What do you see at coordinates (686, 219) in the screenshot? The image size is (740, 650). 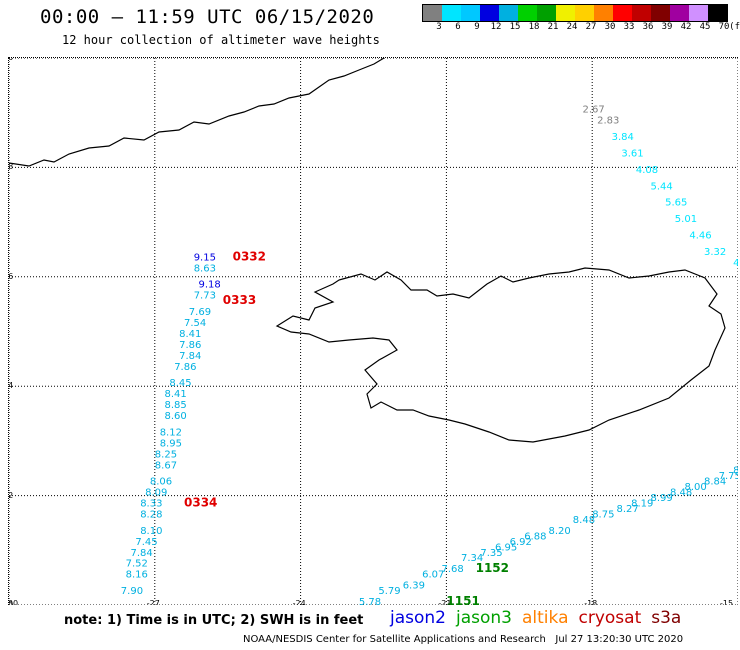 I see `swh-value-label: 5.01` at bounding box center [686, 219].